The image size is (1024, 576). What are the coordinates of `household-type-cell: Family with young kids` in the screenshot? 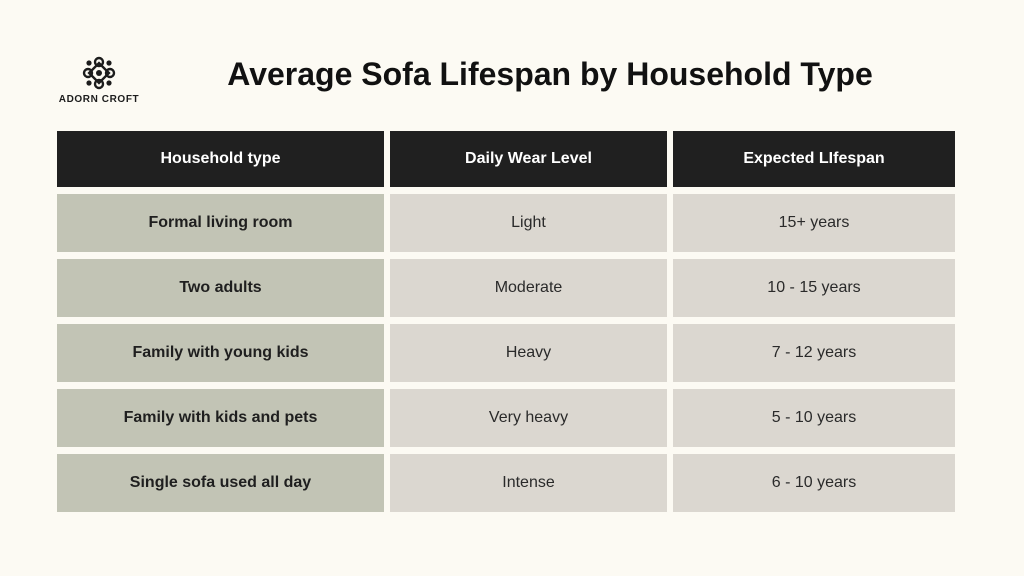 It's located at (220, 353).